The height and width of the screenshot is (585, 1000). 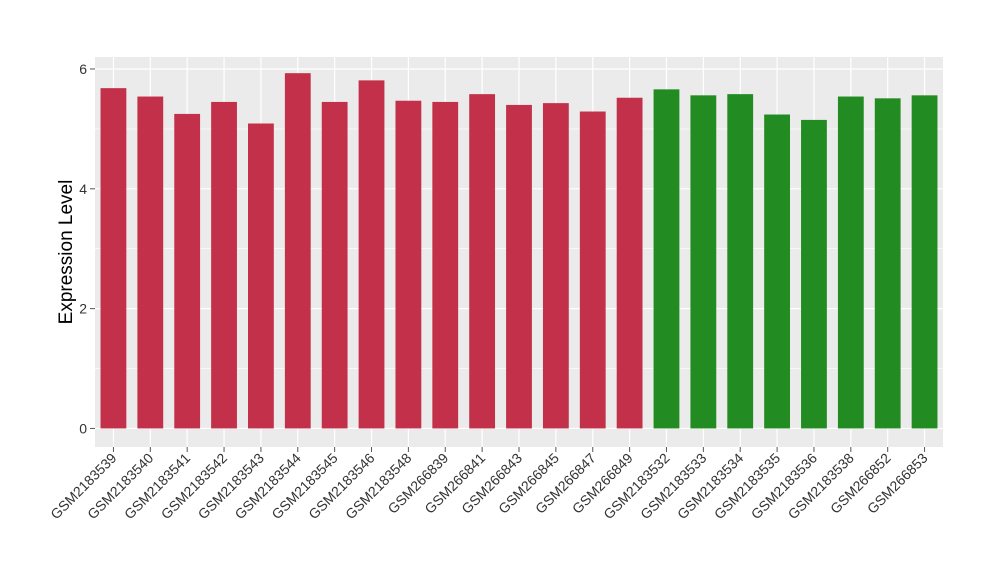 What do you see at coordinates (87, 248) in the screenshot?
I see `y-axis: 0 2 4 6` at bounding box center [87, 248].